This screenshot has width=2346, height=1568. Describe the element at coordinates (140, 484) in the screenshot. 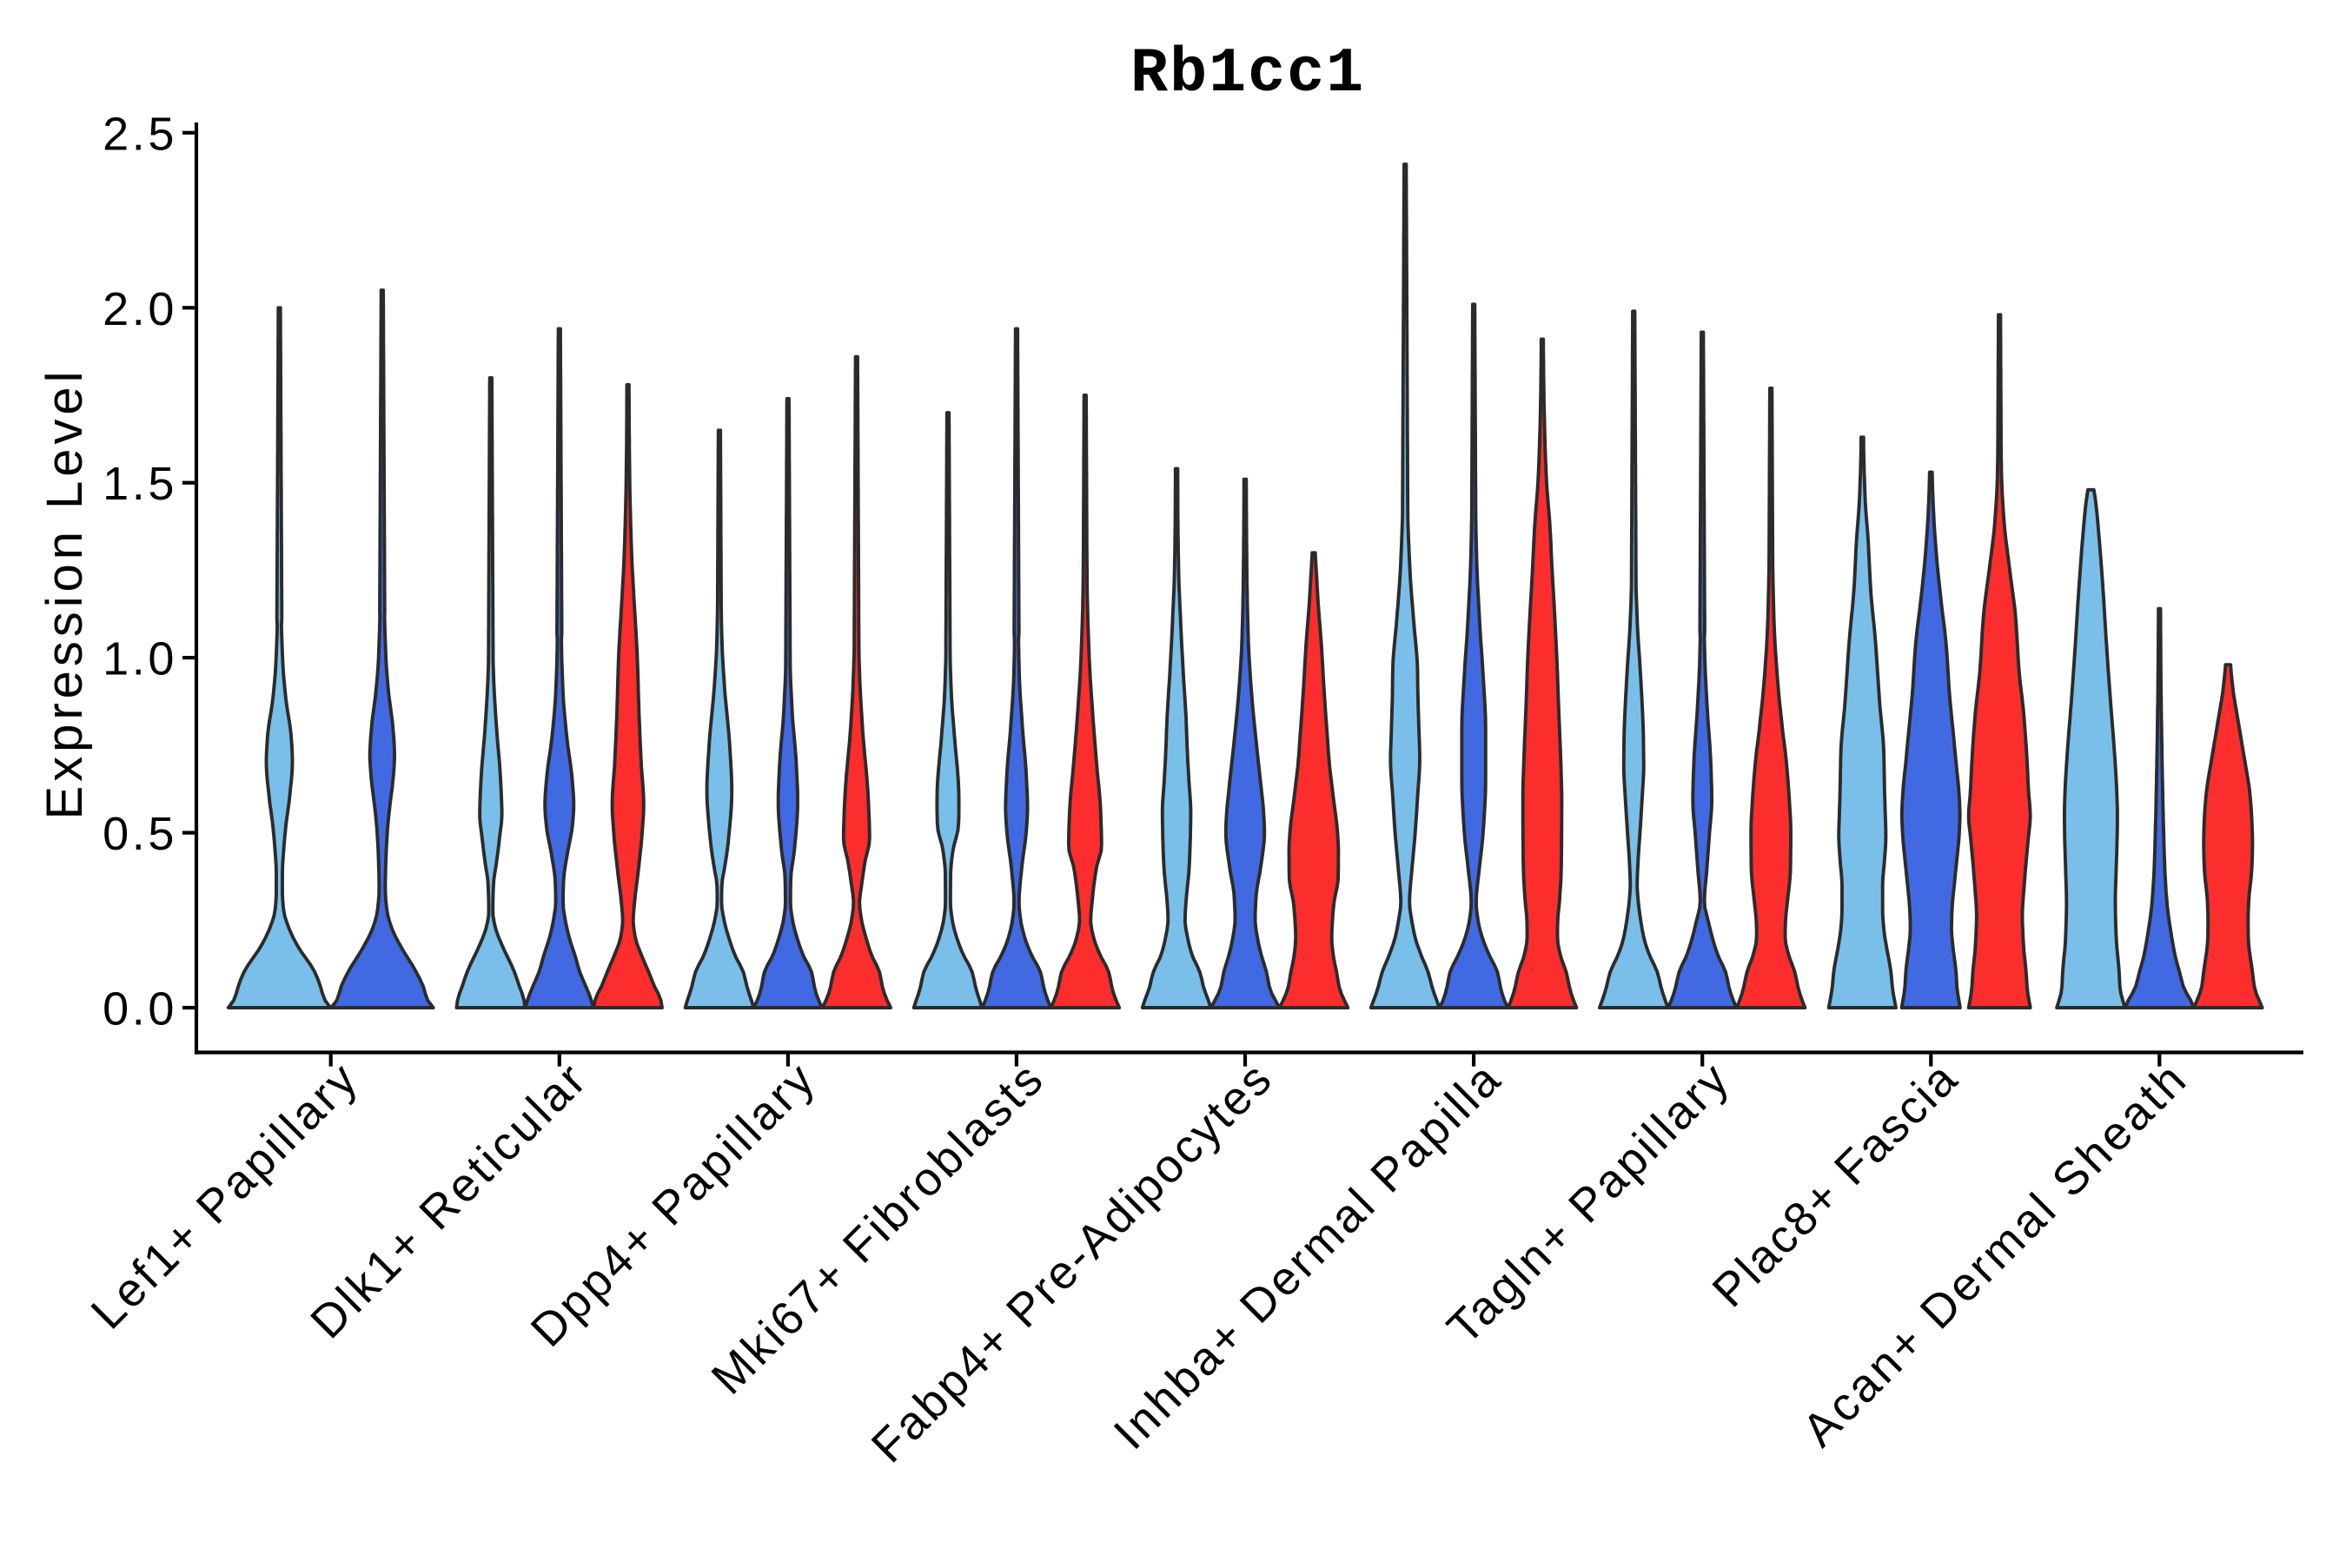

I see `svg-text: 1.5` at that location.